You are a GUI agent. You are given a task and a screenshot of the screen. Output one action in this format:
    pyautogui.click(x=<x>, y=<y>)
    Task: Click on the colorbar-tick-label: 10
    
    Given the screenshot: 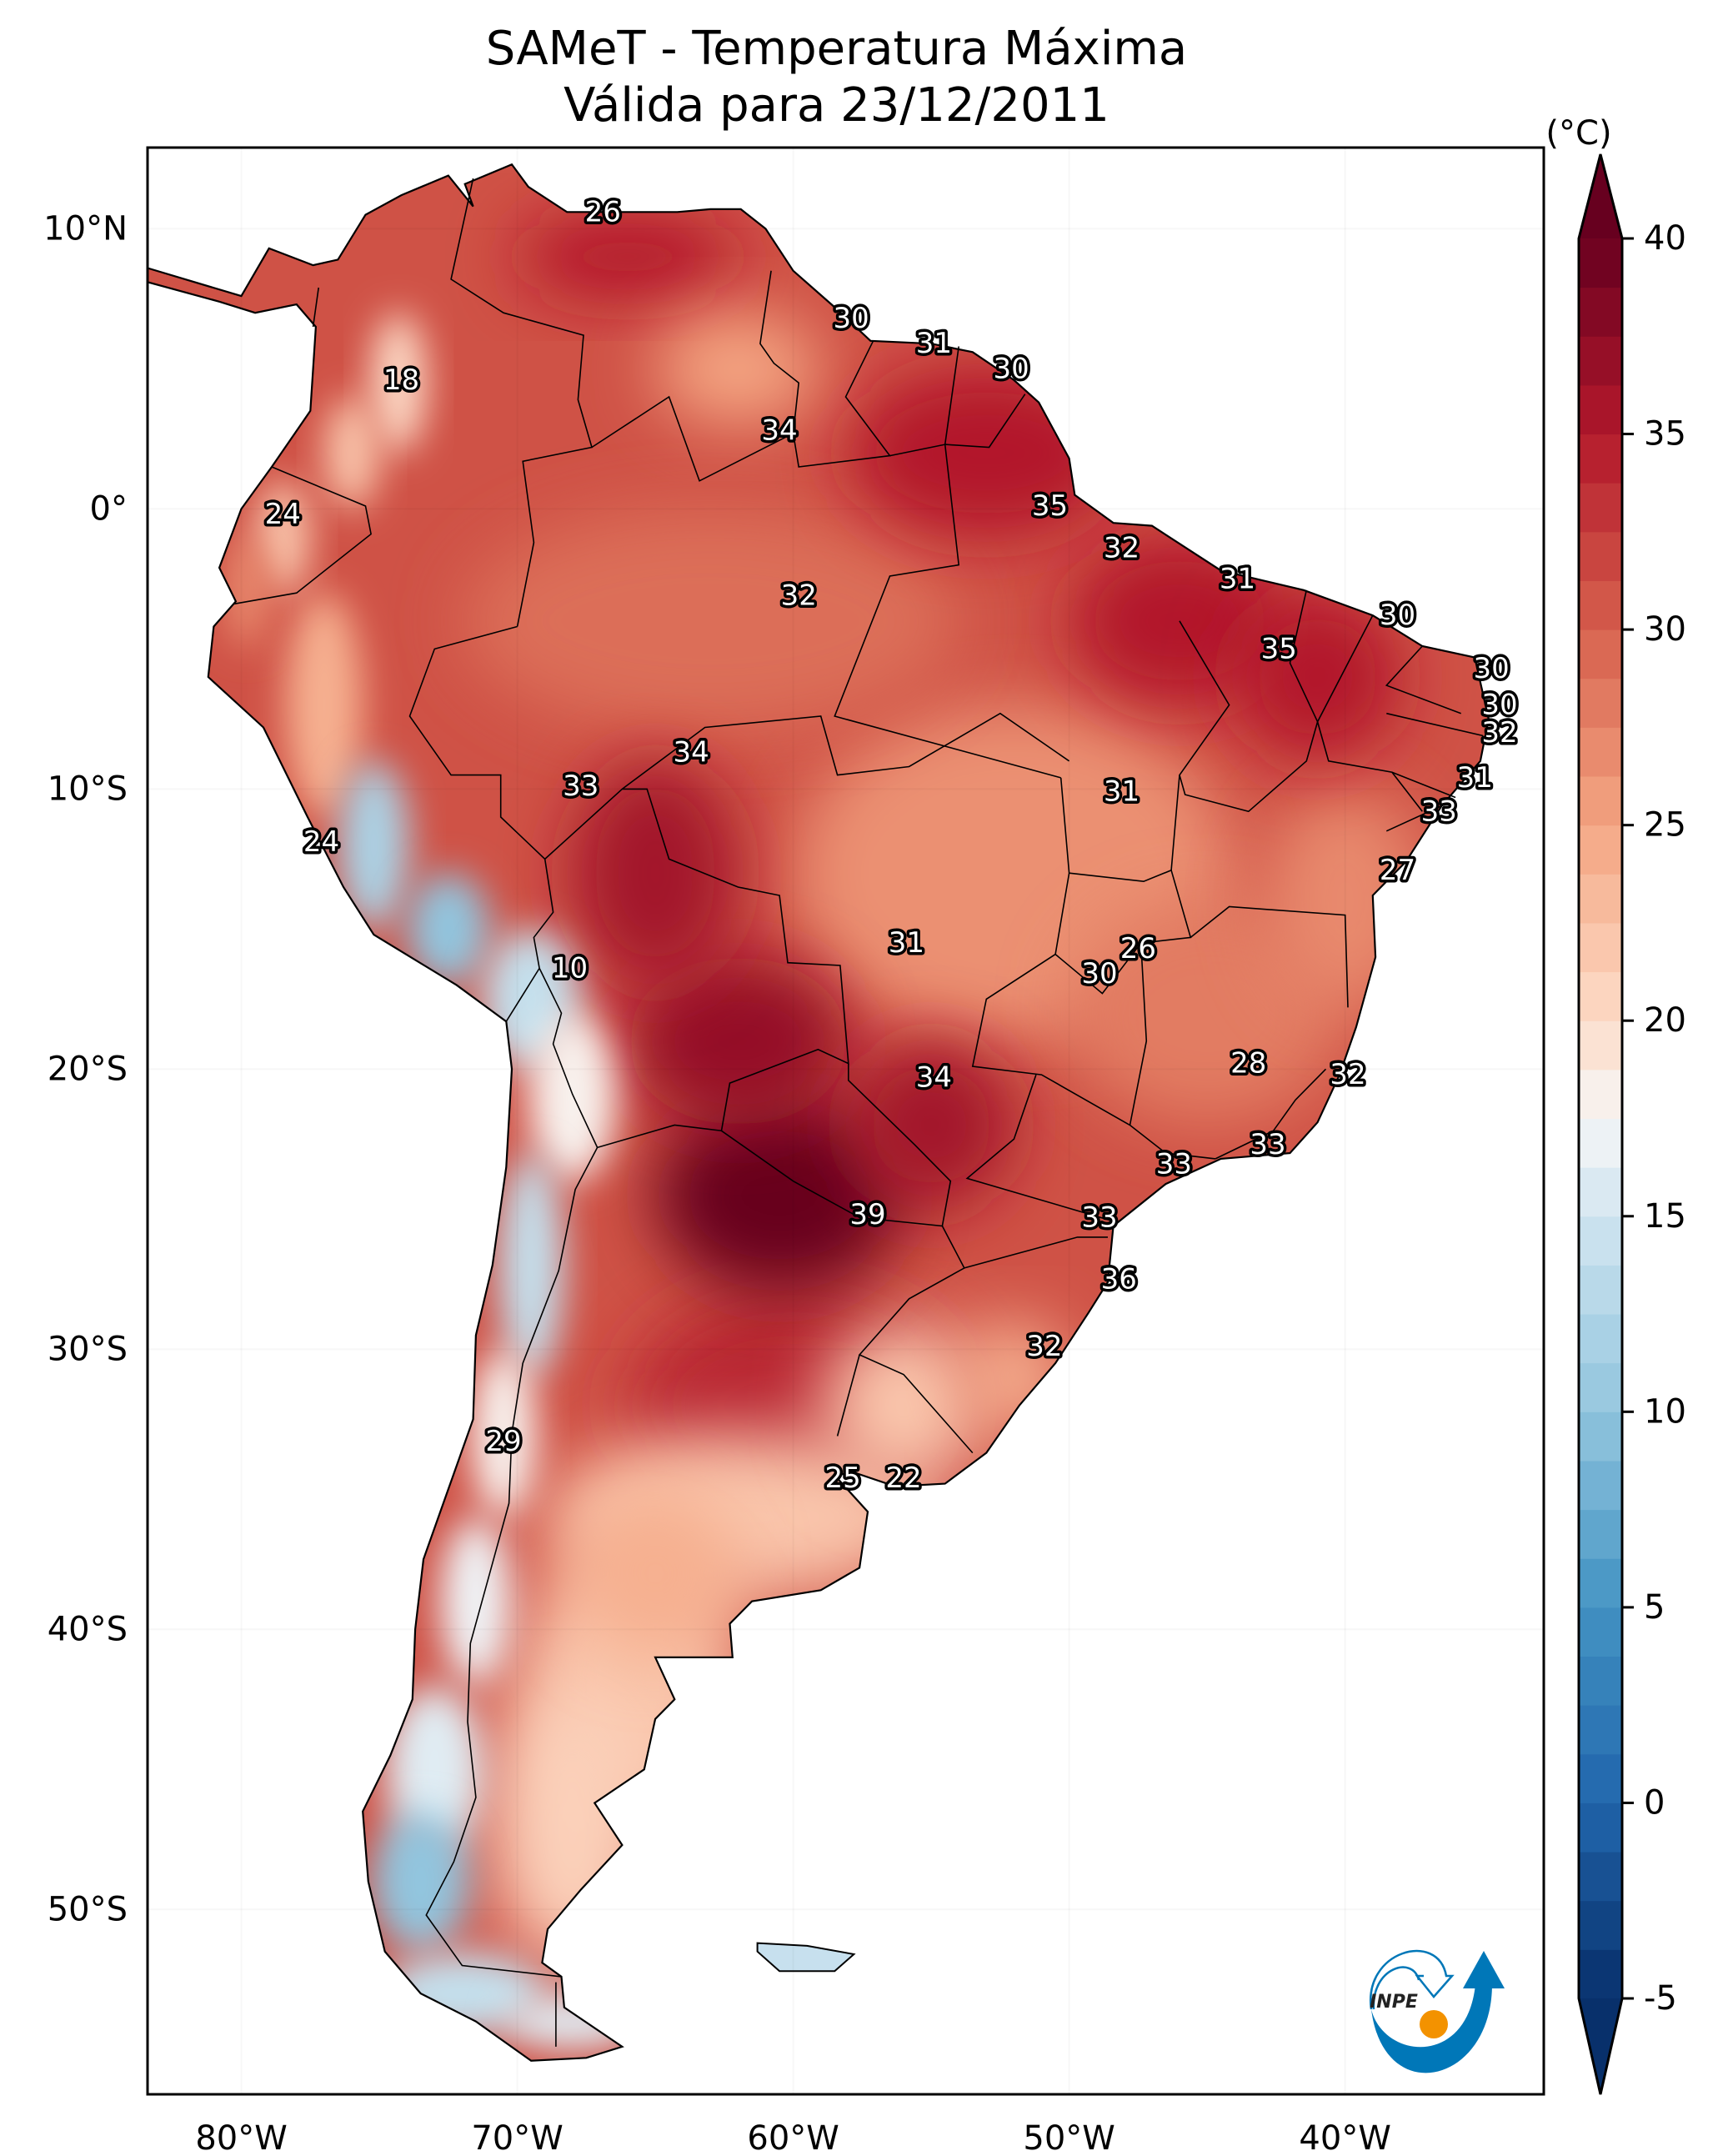 What is the action you would take?
    pyautogui.click(x=1665, y=1411)
    